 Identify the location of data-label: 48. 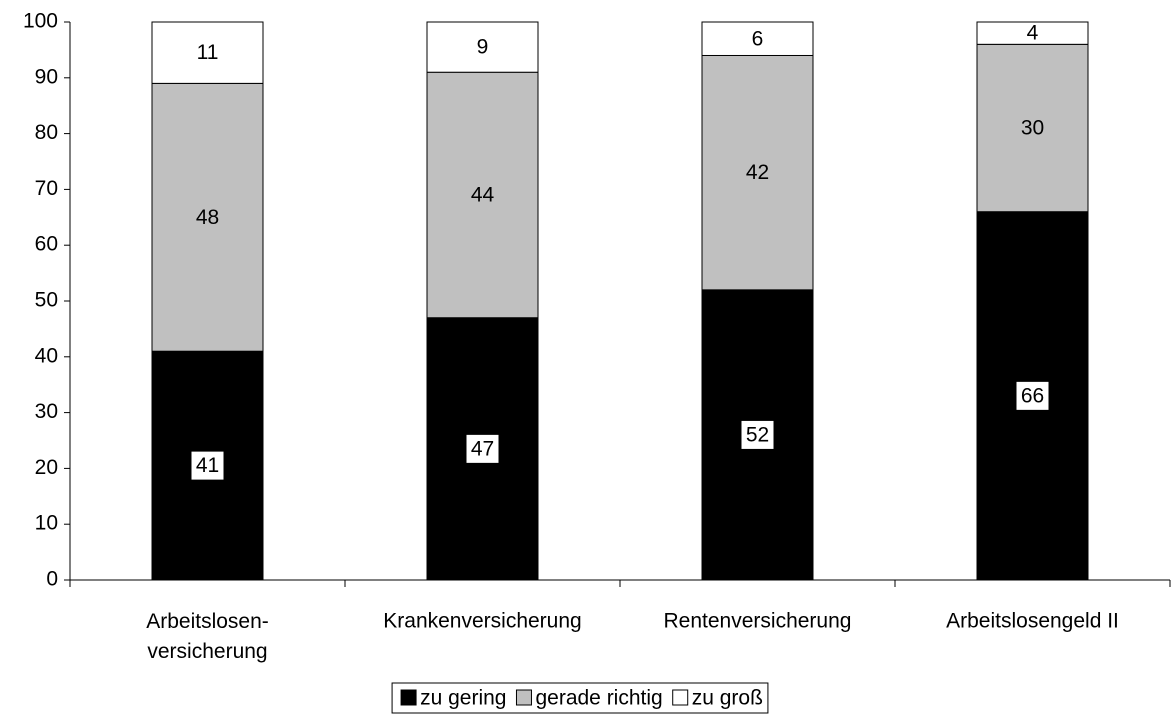
(207, 217).